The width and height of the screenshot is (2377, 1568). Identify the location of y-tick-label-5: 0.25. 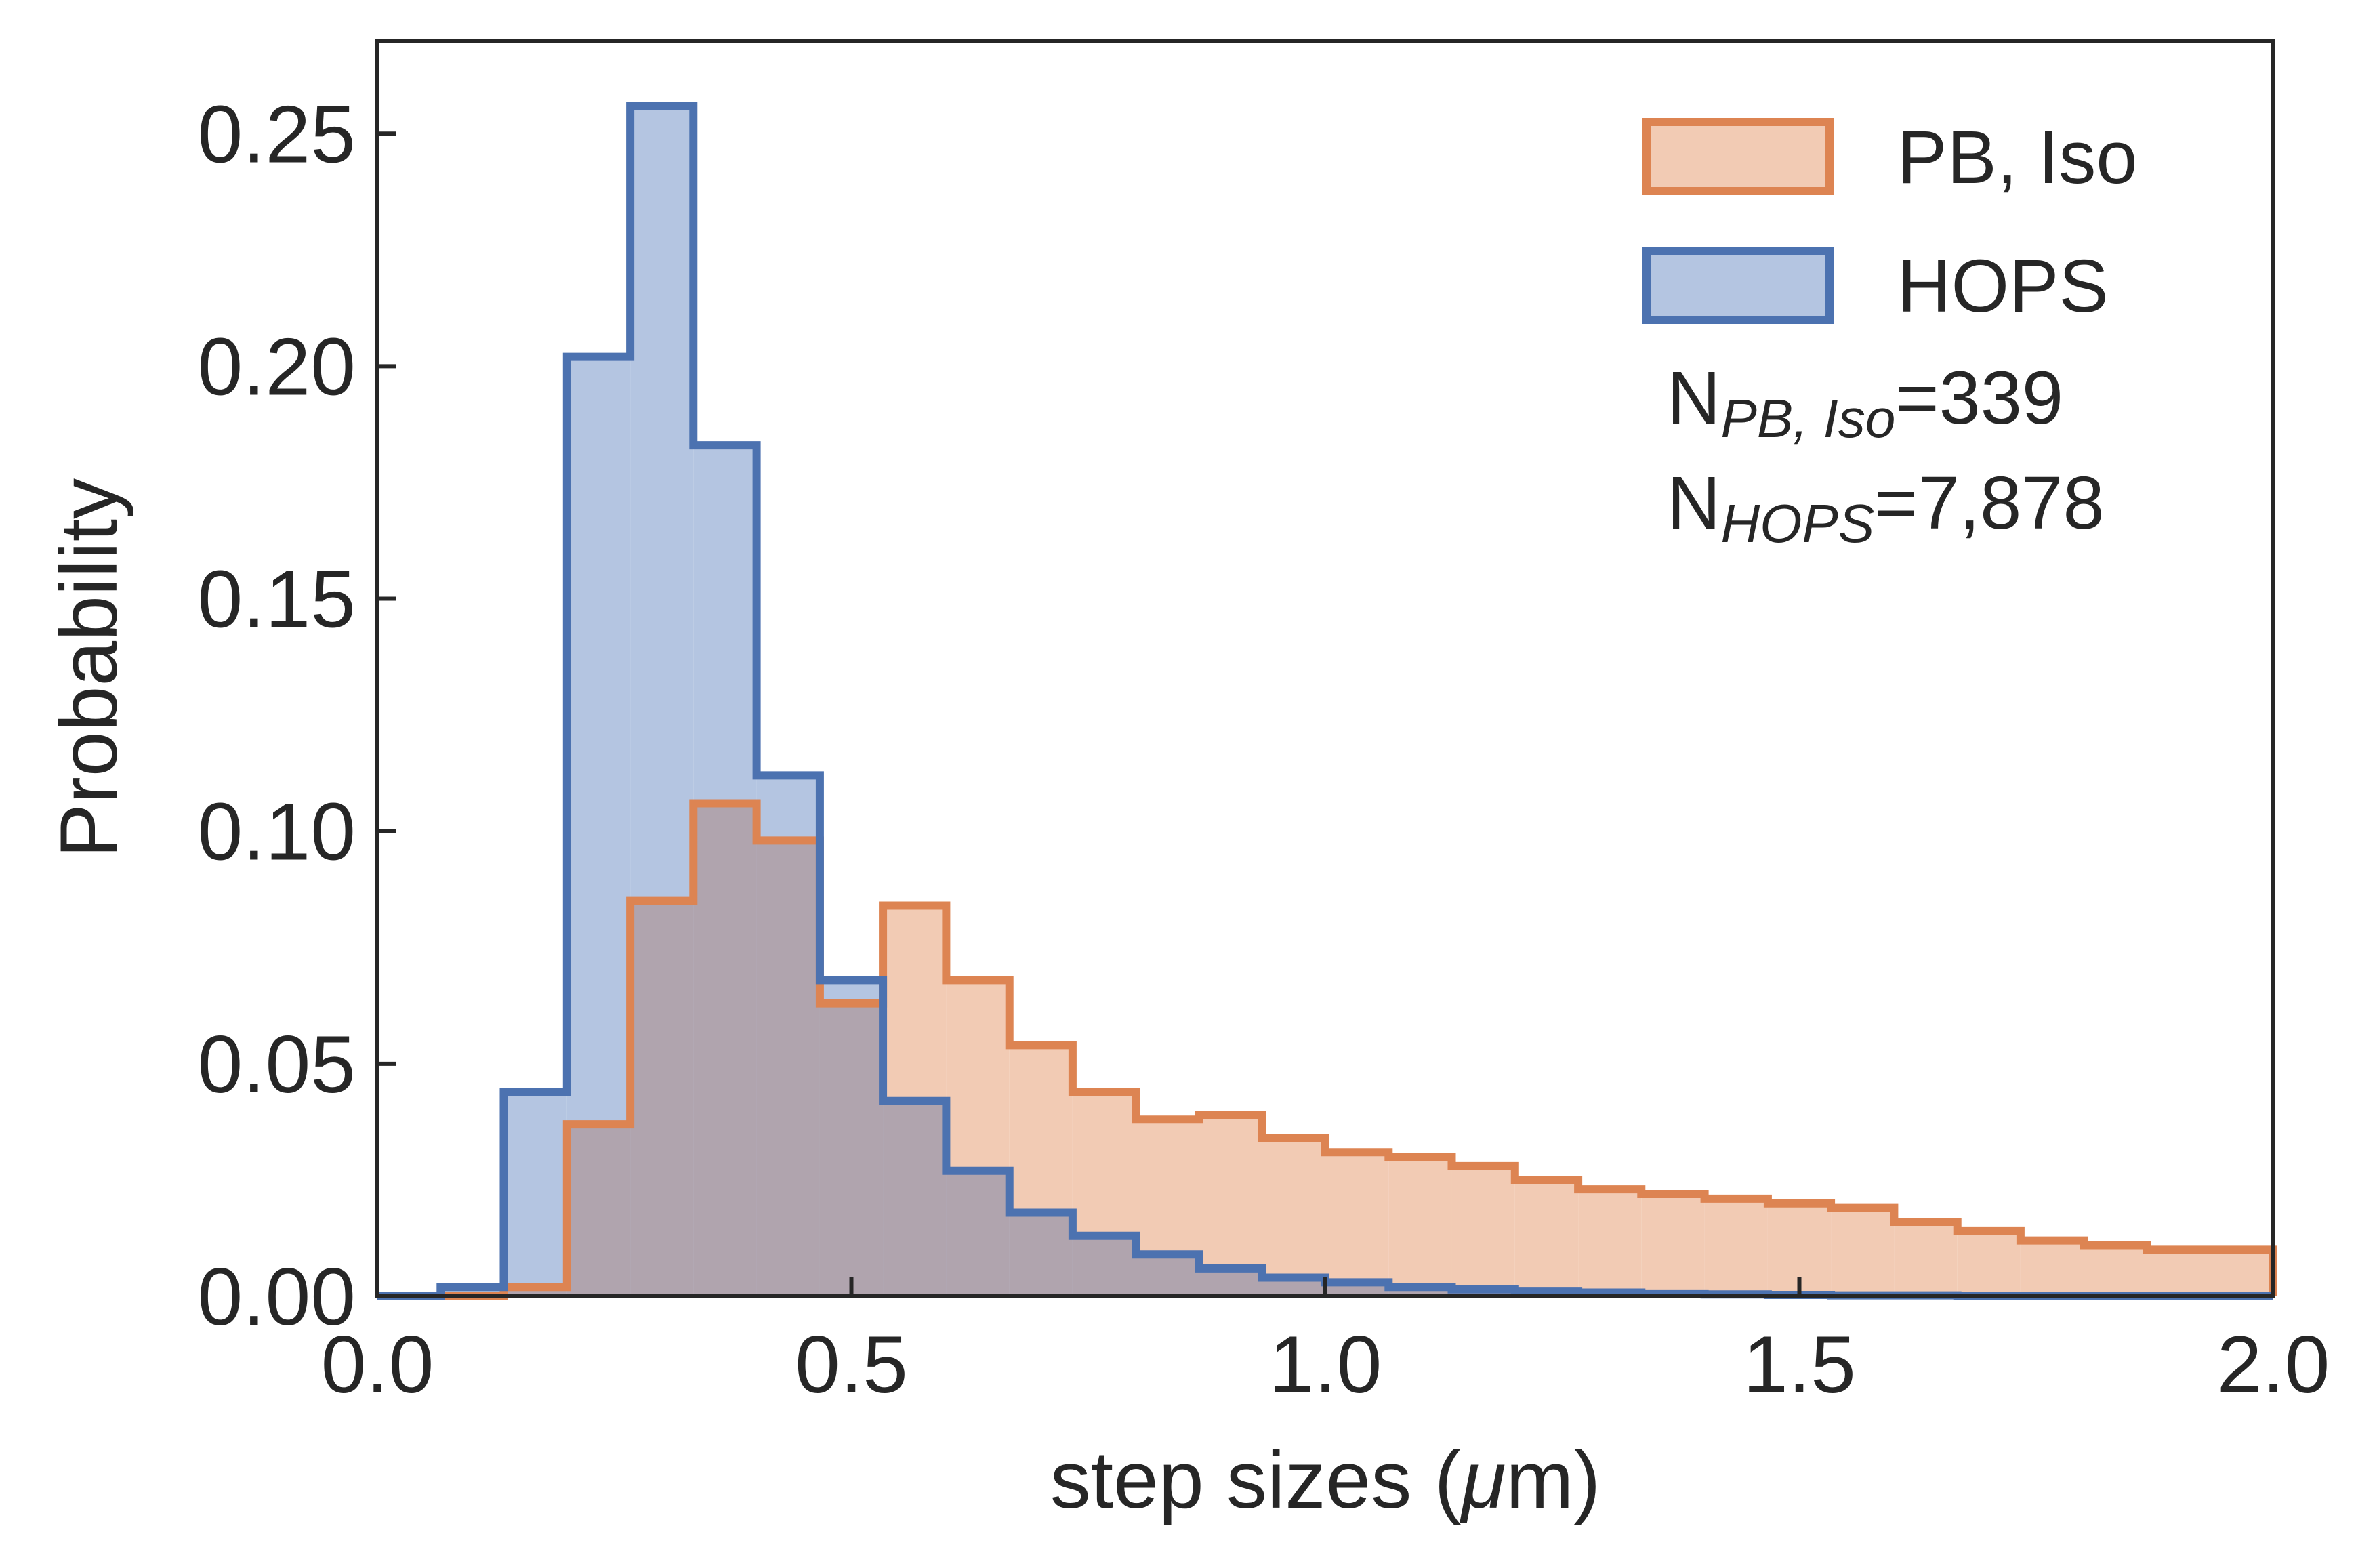
(276, 134).